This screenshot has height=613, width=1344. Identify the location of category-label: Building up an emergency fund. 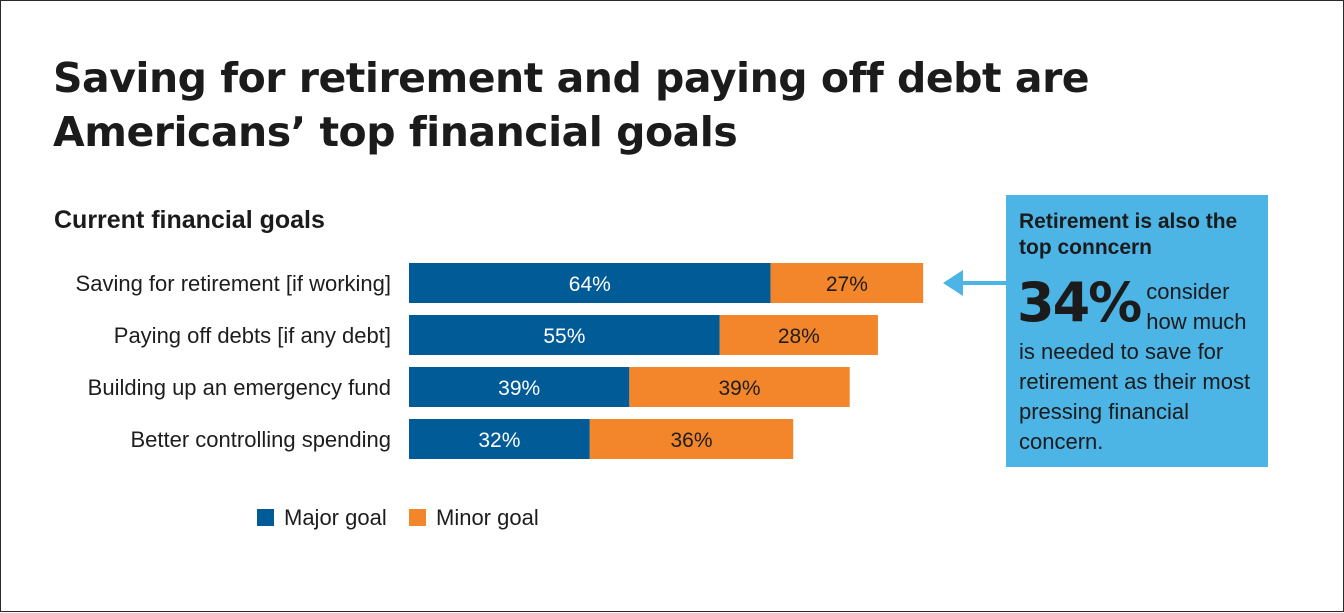
(239, 387).